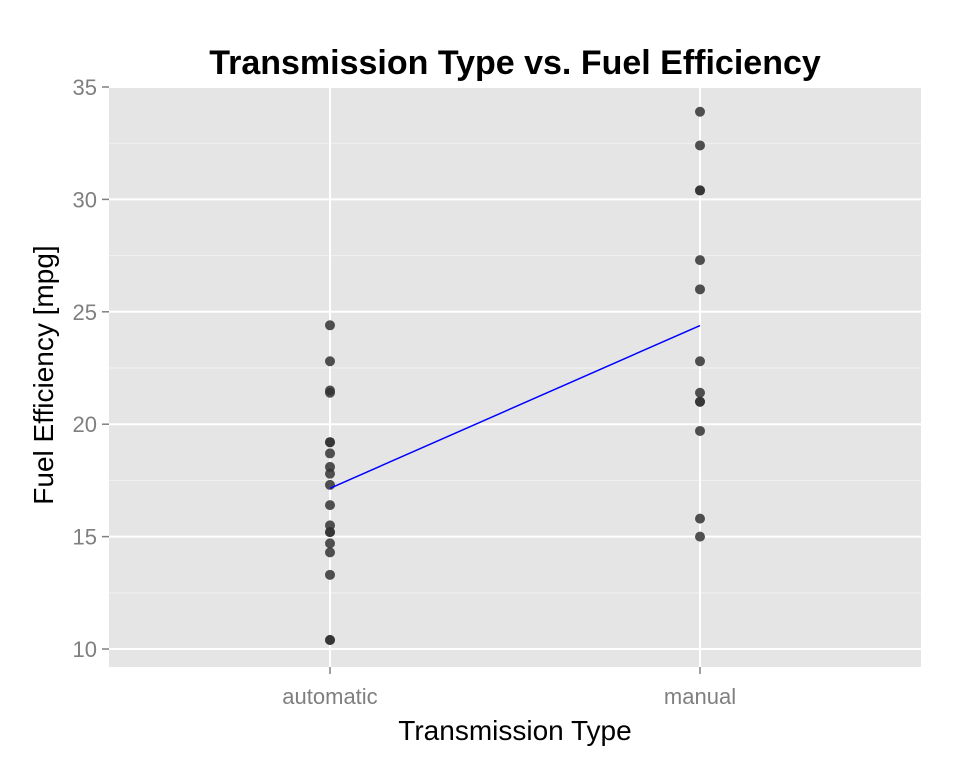 The height and width of the screenshot is (768, 960). I want to click on x-tick-label: automatic, so click(329, 696).